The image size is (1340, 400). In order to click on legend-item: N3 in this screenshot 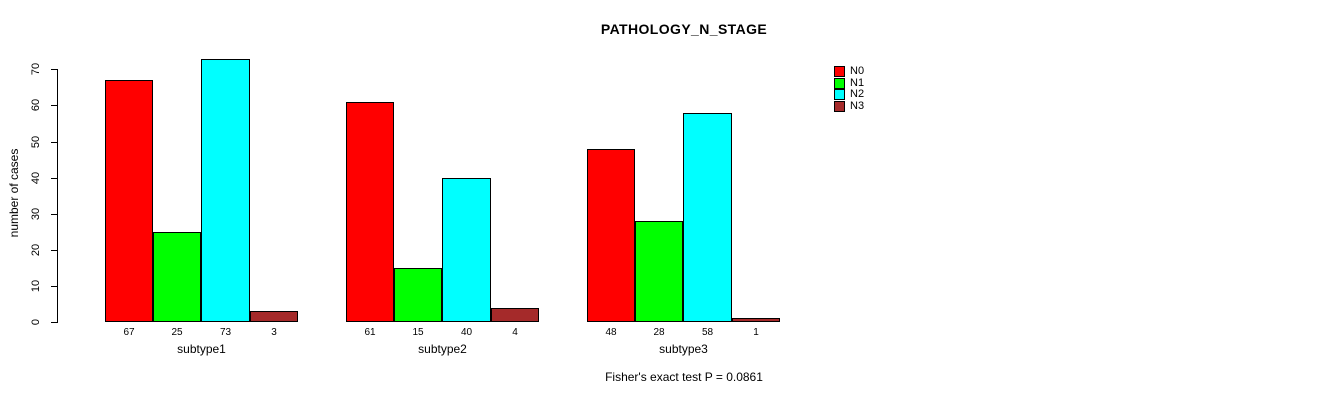, I will do `click(849, 106)`.